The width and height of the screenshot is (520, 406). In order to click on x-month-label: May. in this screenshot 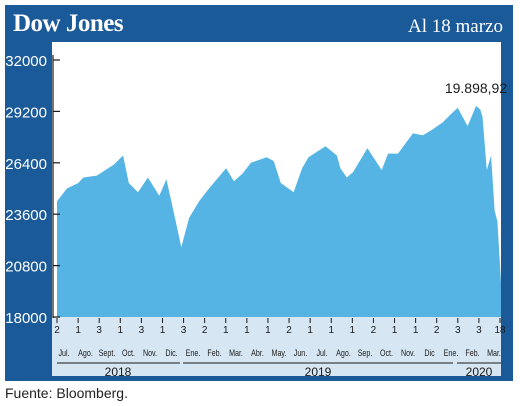, I will do `click(279, 352)`.